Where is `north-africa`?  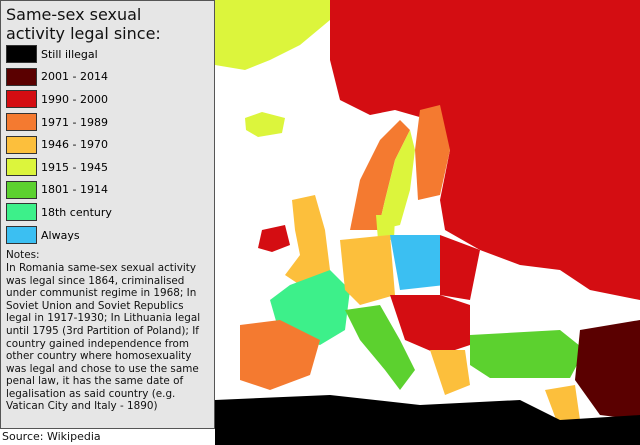
north-africa is located at coordinates (427, 420).